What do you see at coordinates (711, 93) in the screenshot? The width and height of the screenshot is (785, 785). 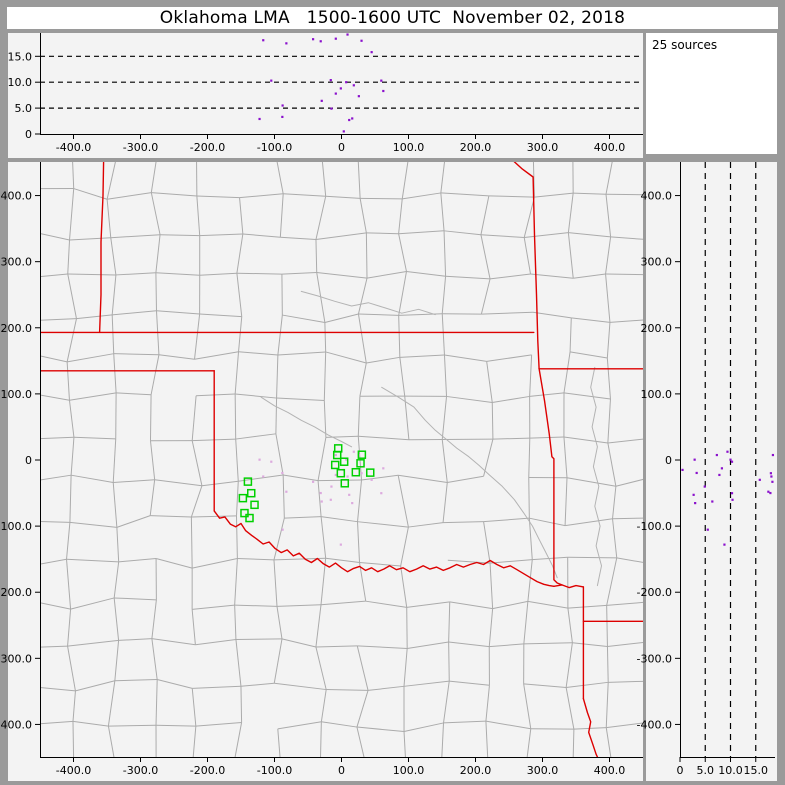 I see `source-count-box: 25 sources` at bounding box center [711, 93].